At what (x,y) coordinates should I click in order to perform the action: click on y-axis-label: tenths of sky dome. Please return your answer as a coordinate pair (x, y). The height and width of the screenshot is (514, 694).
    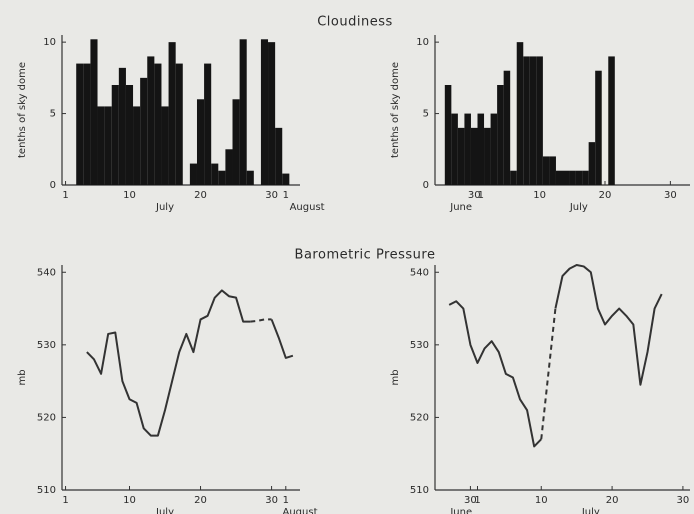
    Looking at the image, I should click on (22, 110).